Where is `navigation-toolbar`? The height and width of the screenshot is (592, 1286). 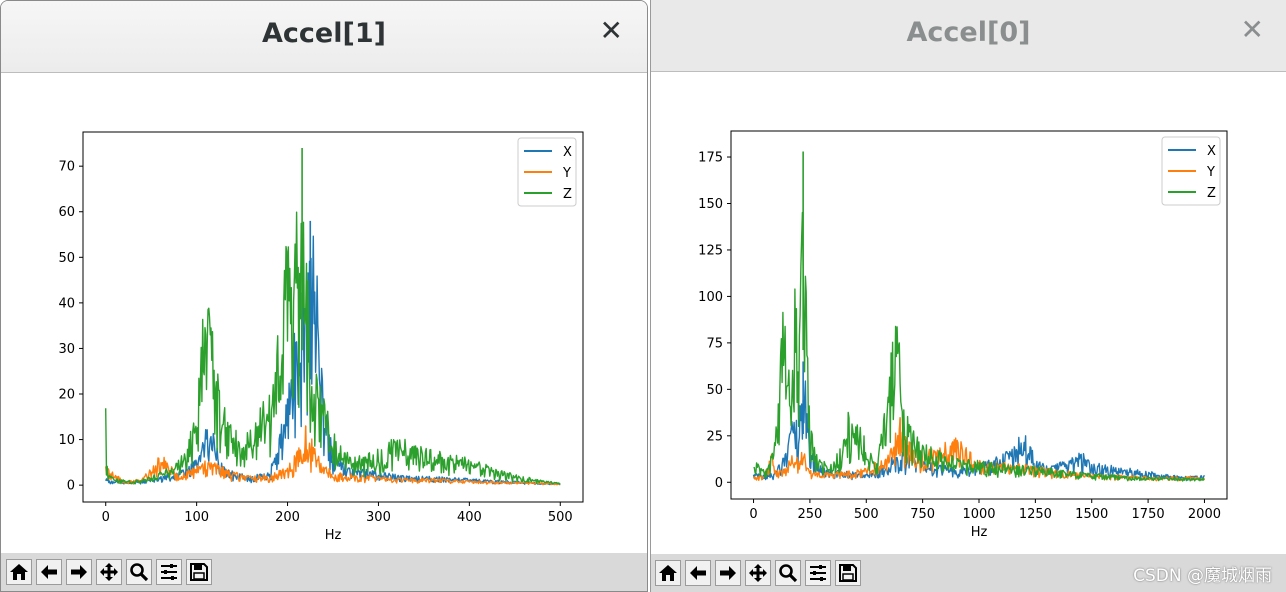 navigation-toolbar is located at coordinates (324, 572).